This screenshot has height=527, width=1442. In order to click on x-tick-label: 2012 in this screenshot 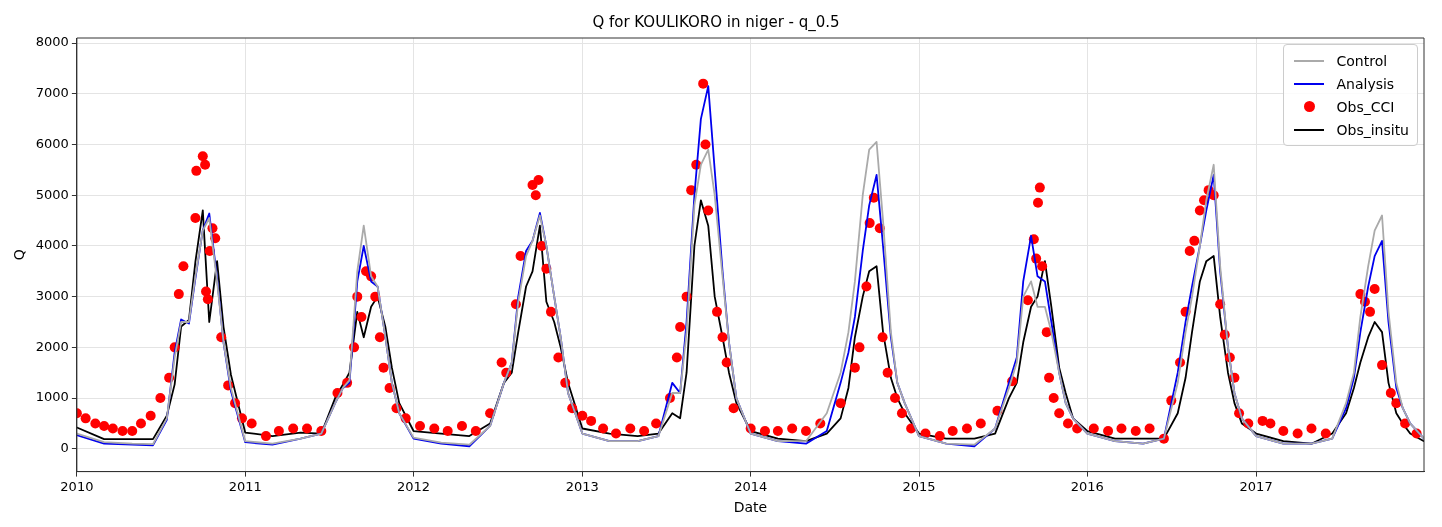, I will do `click(414, 486)`.